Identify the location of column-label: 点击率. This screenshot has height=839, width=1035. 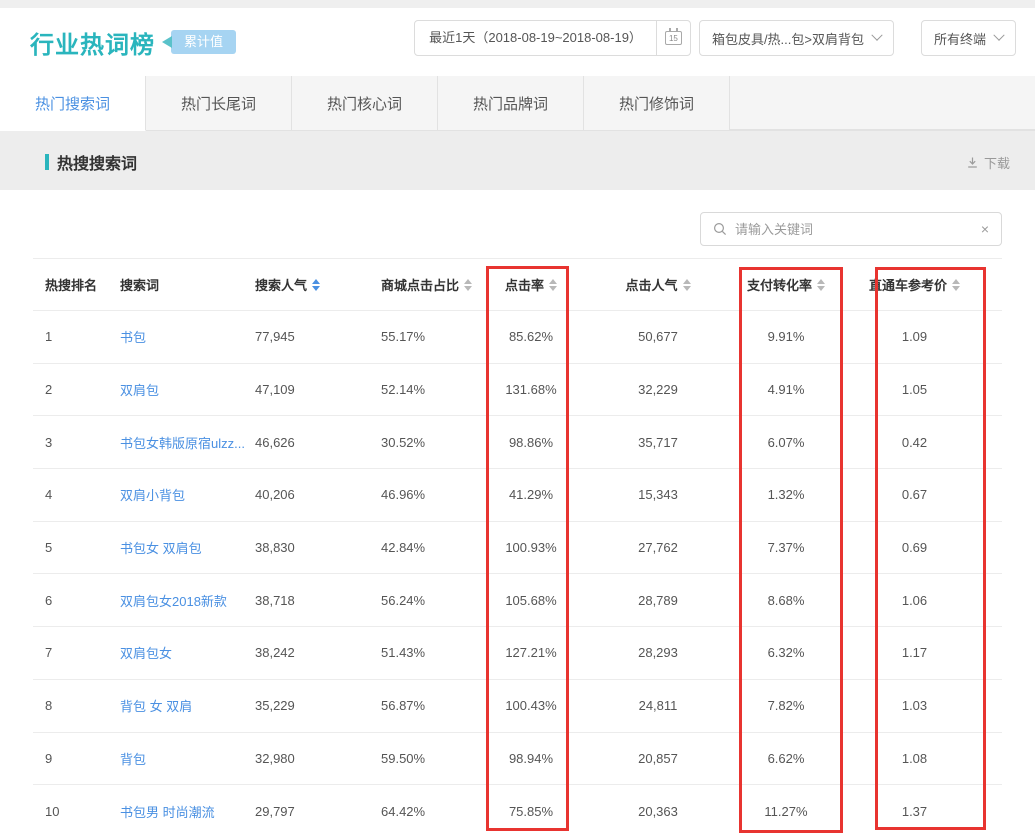
(524, 285).